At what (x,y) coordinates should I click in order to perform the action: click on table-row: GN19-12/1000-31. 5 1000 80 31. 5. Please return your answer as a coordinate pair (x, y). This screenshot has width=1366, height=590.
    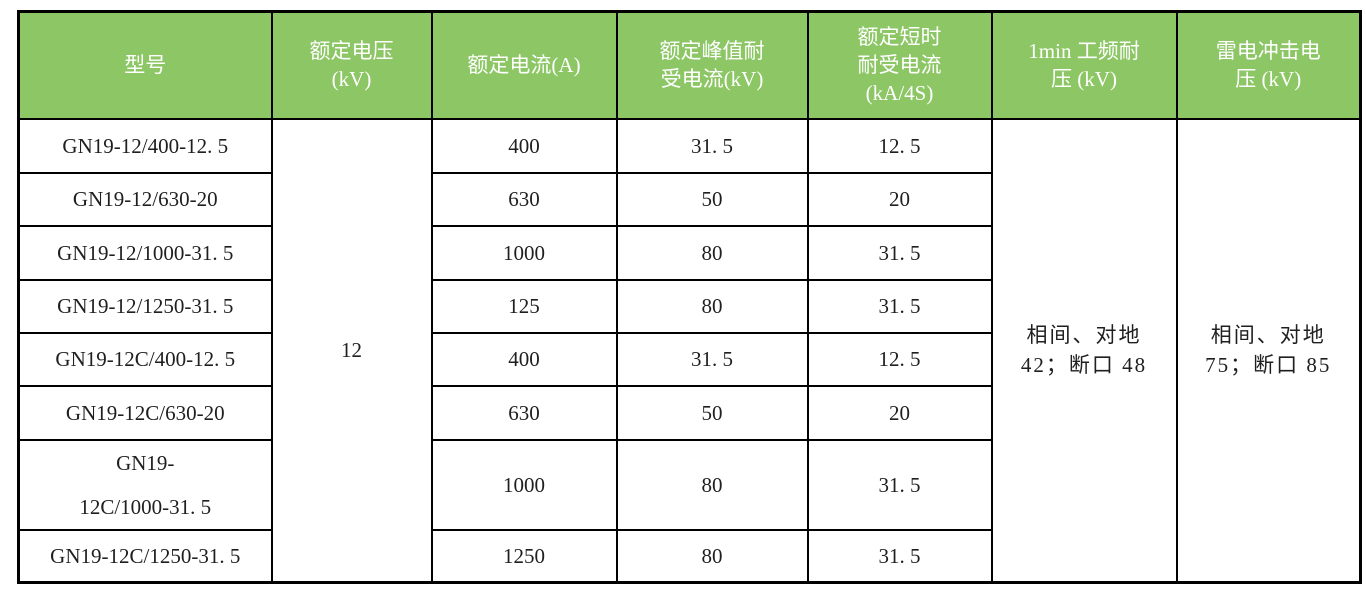
    Looking at the image, I should click on (689, 252).